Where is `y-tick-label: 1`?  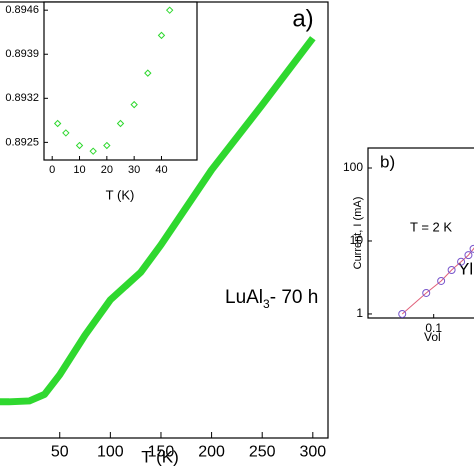
y-tick-label: 1 is located at coordinates (359, 313).